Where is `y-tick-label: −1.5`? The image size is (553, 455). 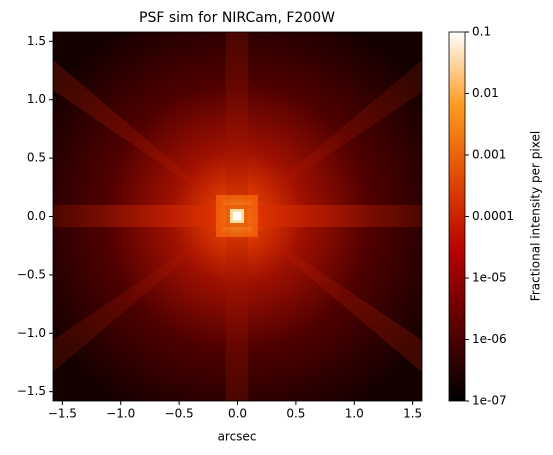
y-tick-label: −1.5 is located at coordinates (31, 391).